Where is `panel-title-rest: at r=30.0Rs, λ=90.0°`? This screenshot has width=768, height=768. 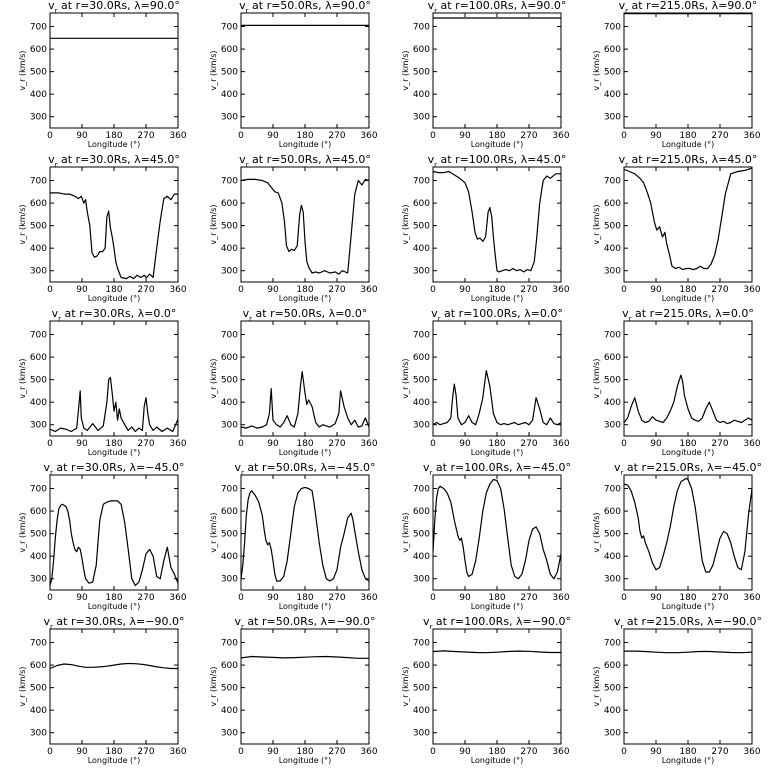
panel-title-rest: at r=30.0Rs, λ=90.0° is located at coordinates (119, 6).